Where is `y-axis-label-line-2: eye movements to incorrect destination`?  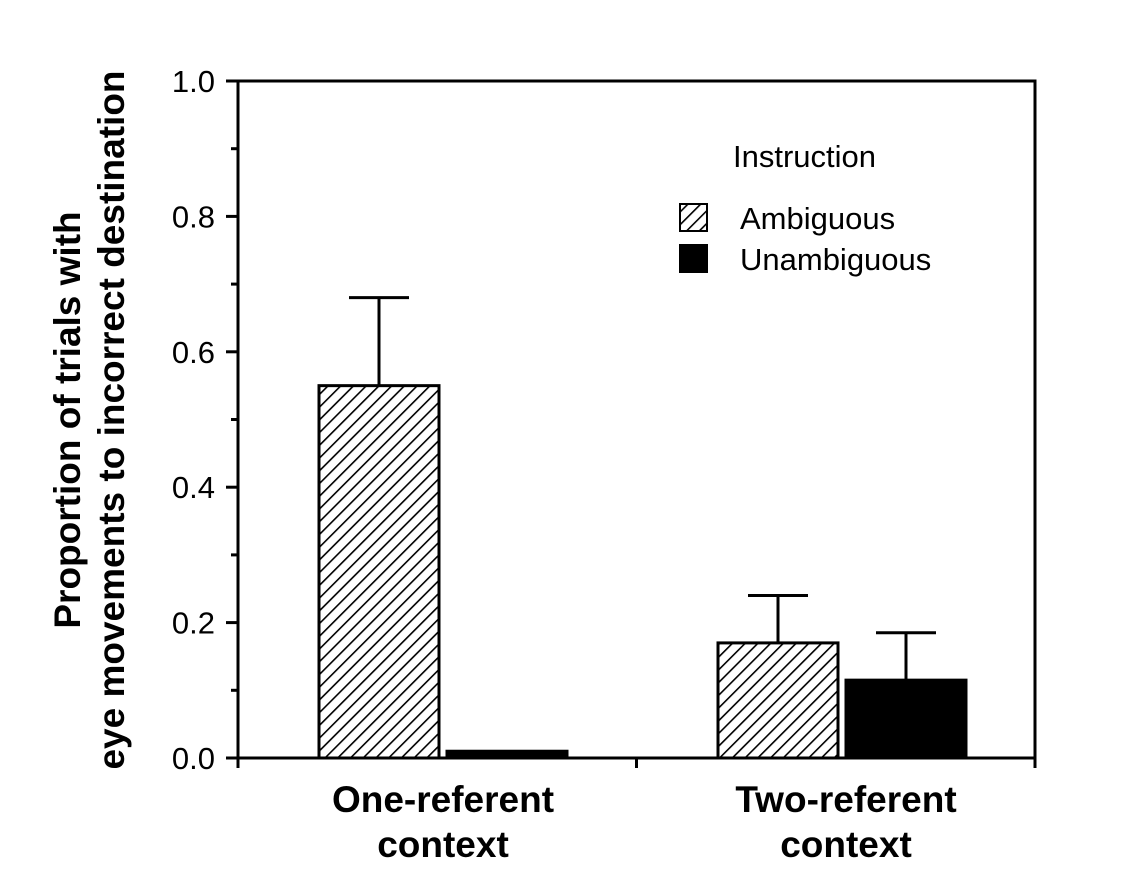
y-axis-label-line-2: eye movements to incorrect destination is located at coordinates (111, 419).